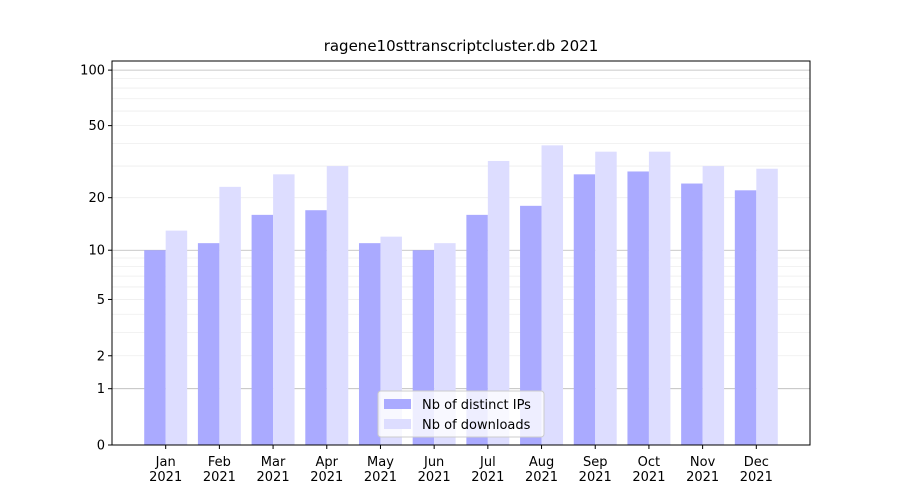 The height and width of the screenshot is (504, 900). What do you see at coordinates (92, 71) in the screenshot?
I see `y-tick-label: 100` at bounding box center [92, 71].